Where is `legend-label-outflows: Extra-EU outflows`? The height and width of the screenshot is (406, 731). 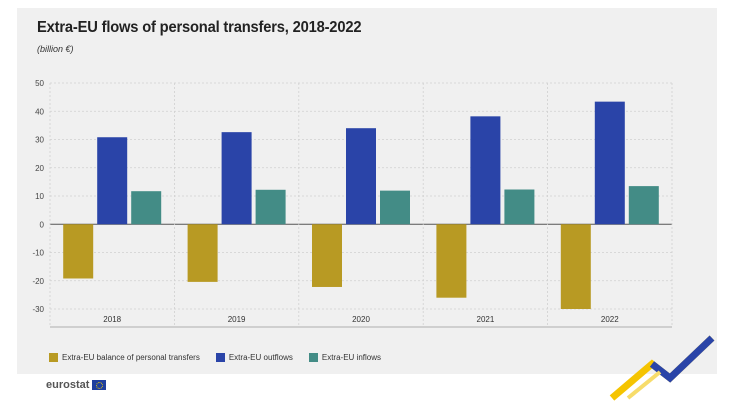
legend-label-outflows: Extra-EU outflows is located at coordinates (260, 357).